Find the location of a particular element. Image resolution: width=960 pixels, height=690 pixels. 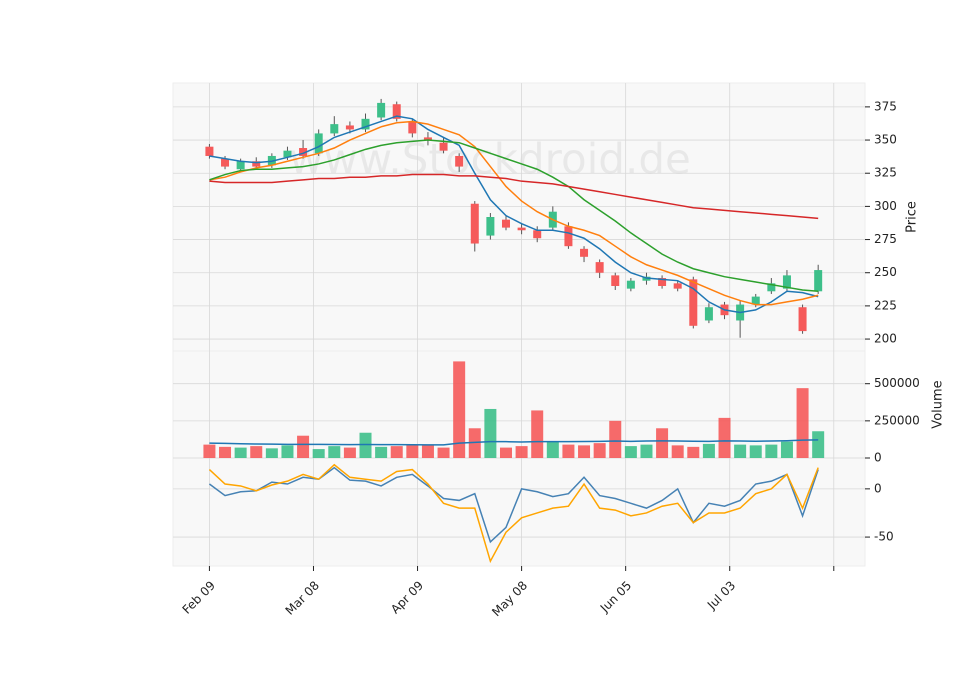

y-tick-label: 325 is located at coordinates (885, 173).